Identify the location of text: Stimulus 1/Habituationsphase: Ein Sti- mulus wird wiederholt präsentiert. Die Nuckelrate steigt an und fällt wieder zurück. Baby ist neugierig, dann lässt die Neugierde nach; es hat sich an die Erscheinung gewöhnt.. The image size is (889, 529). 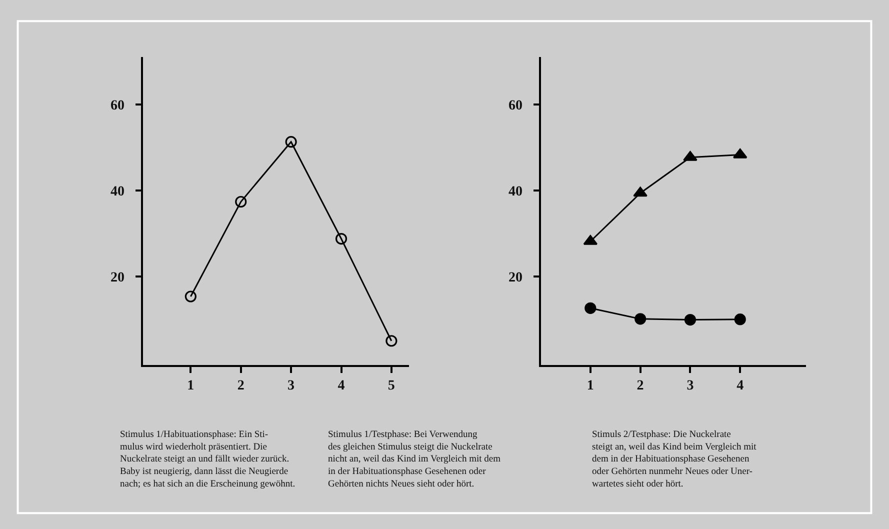
(208, 460).